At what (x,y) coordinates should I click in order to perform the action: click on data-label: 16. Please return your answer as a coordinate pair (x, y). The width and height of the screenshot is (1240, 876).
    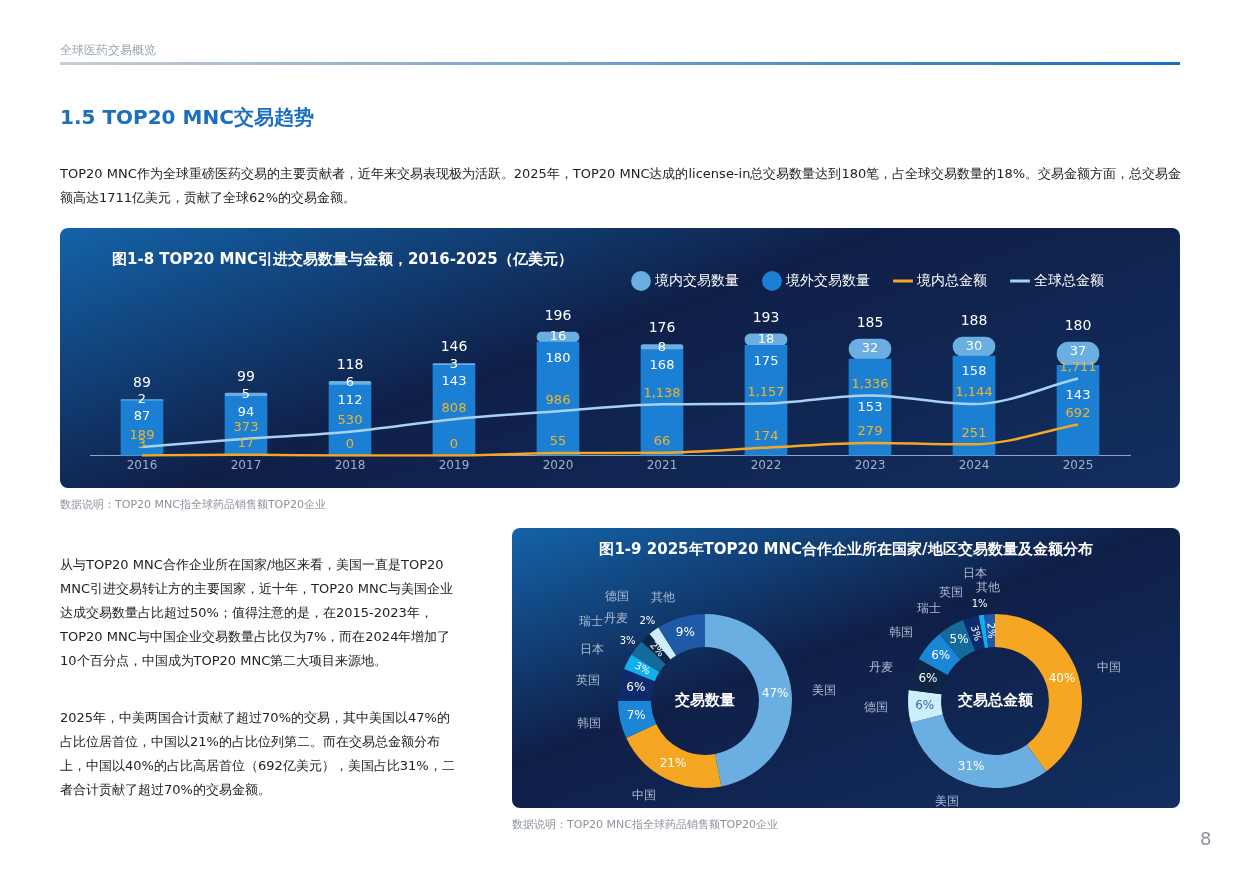
    Looking at the image, I should click on (558, 336).